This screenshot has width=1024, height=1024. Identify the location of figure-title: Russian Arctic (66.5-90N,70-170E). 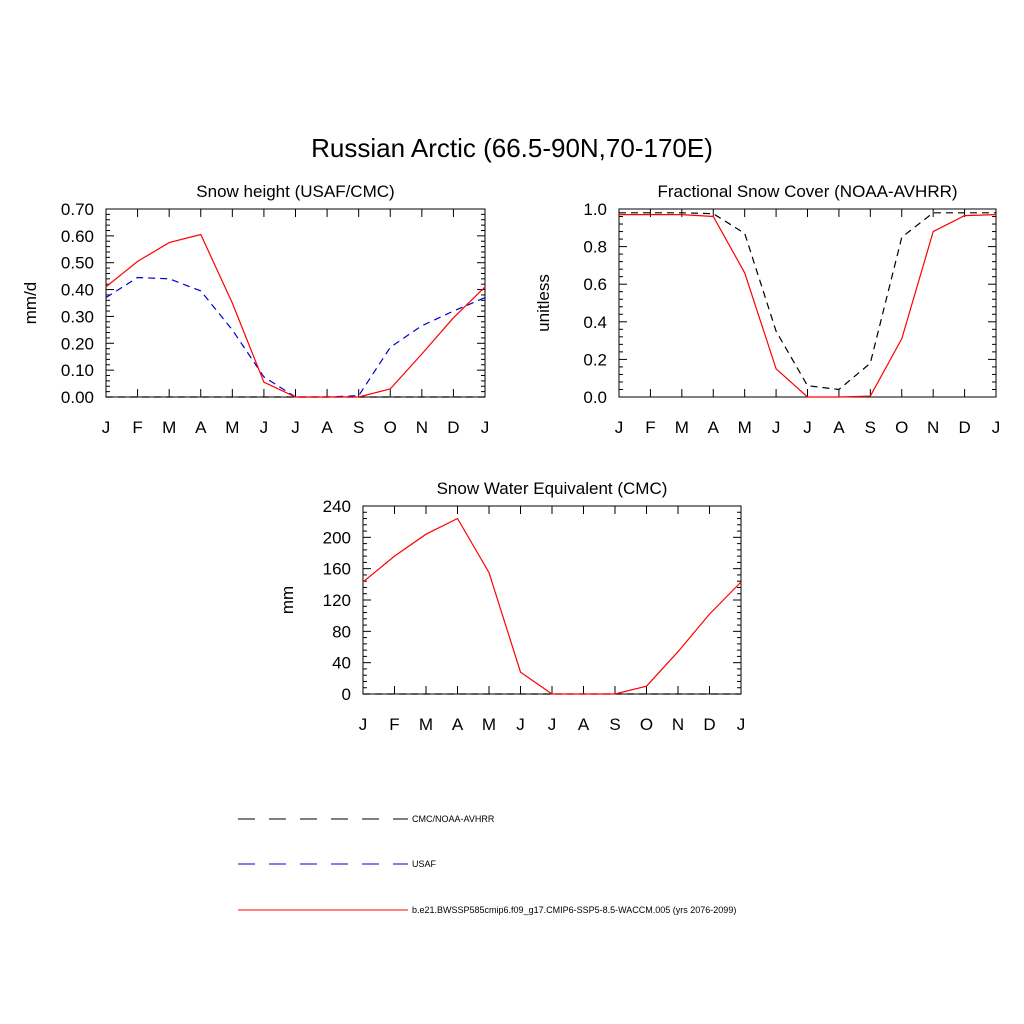
(512, 148).